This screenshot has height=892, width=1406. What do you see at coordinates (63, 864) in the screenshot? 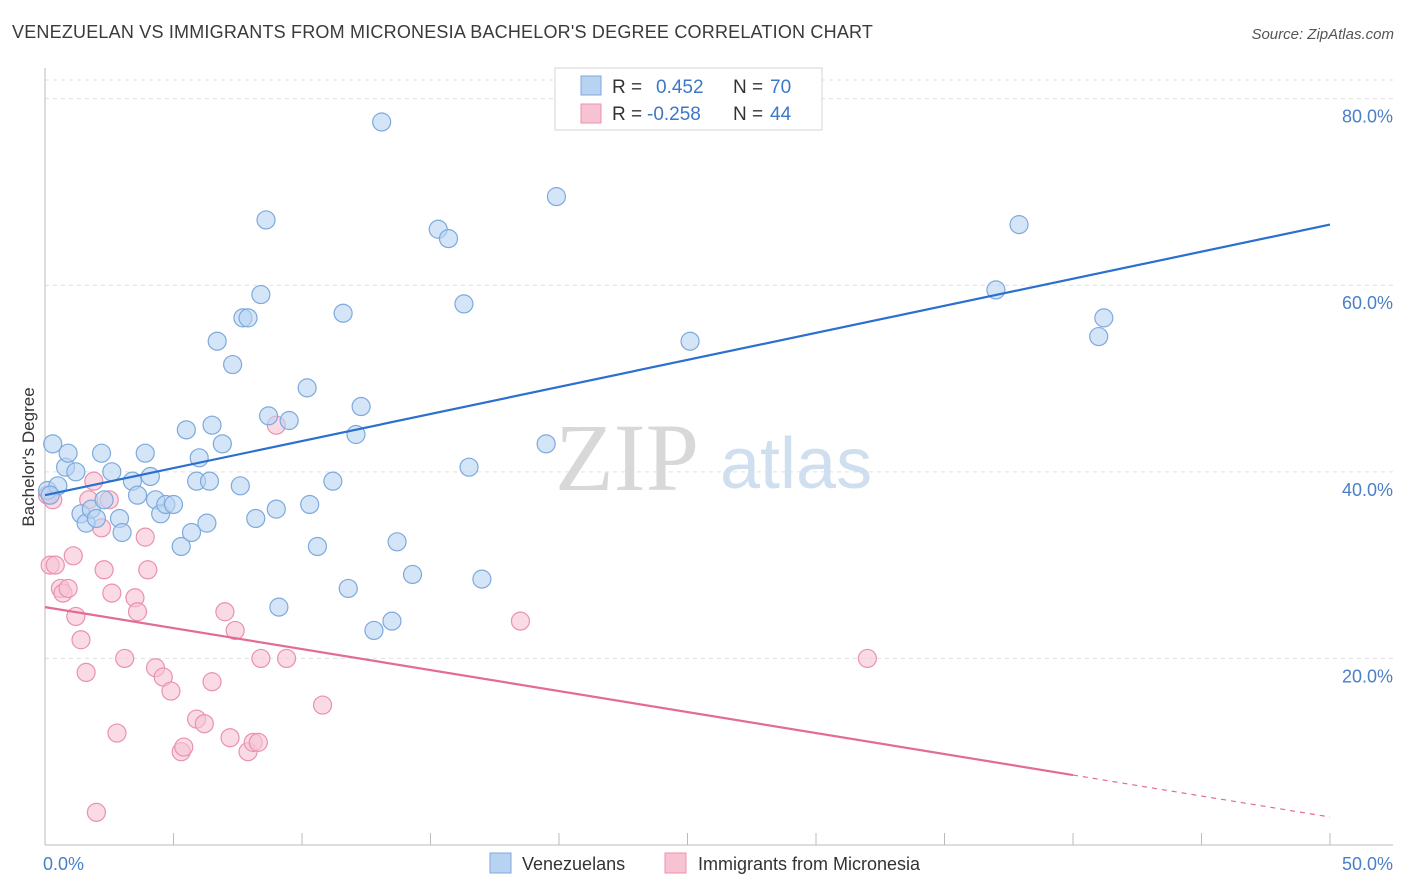
I see `x-tick-label-min: 0.0%` at bounding box center [63, 864].